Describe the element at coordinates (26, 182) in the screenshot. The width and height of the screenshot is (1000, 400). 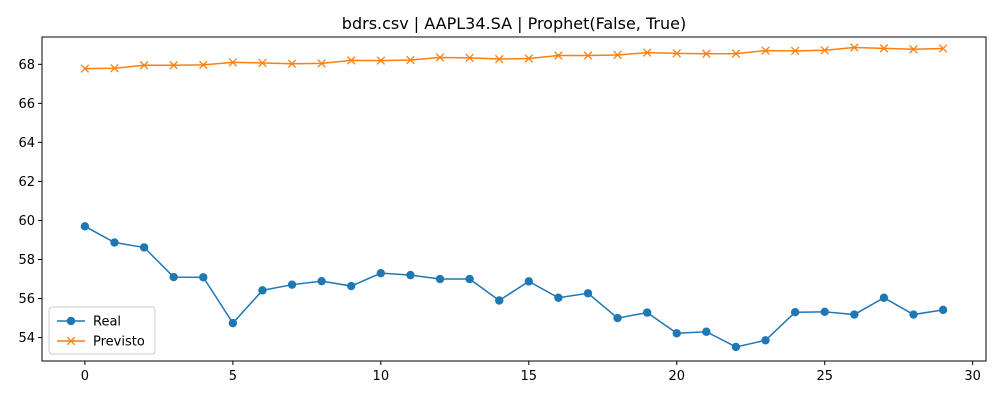
I see `y-tick-label: 62` at that location.